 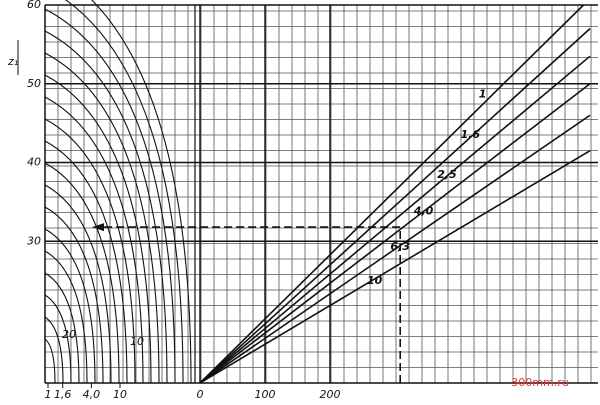 I want to click on y-tick-label: 40, so click(x=34, y=162).